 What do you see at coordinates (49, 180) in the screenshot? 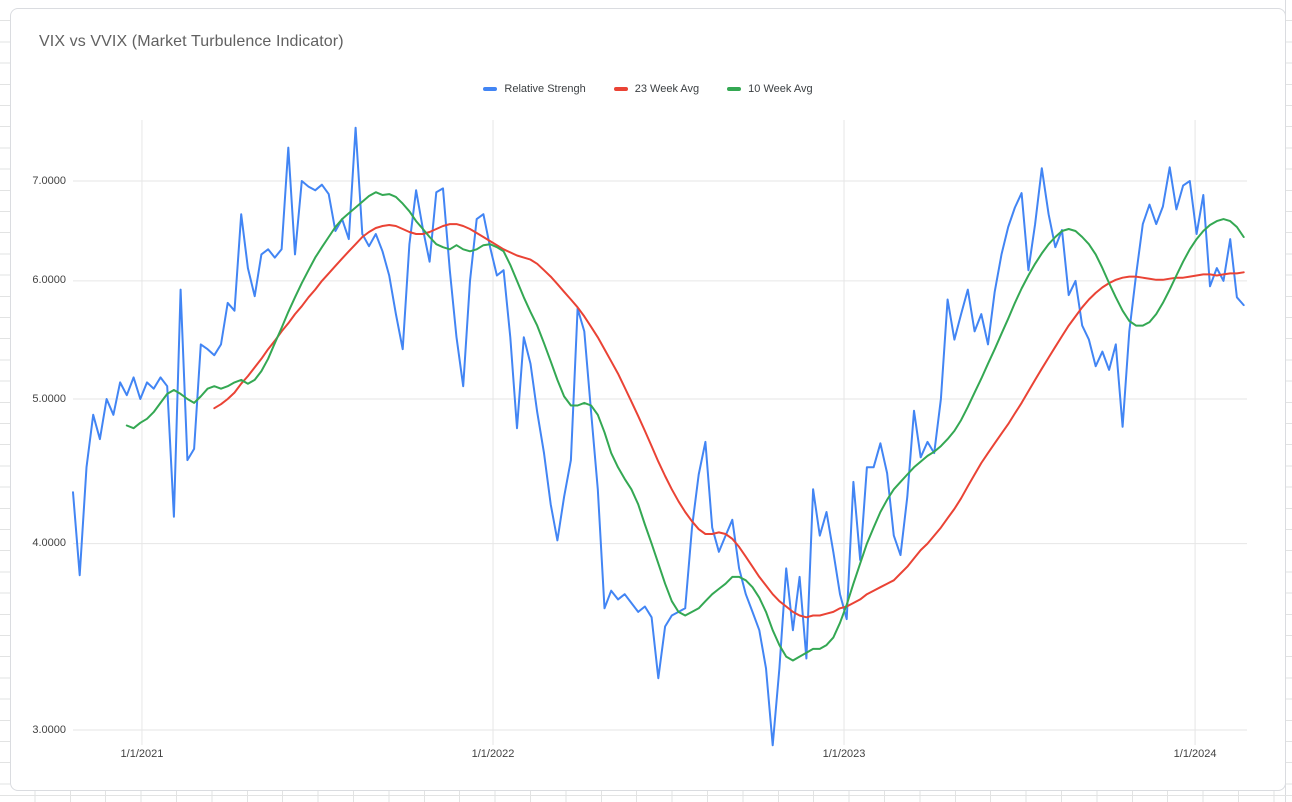
I see `y-axis-tick-label: 7.0000` at bounding box center [49, 180].